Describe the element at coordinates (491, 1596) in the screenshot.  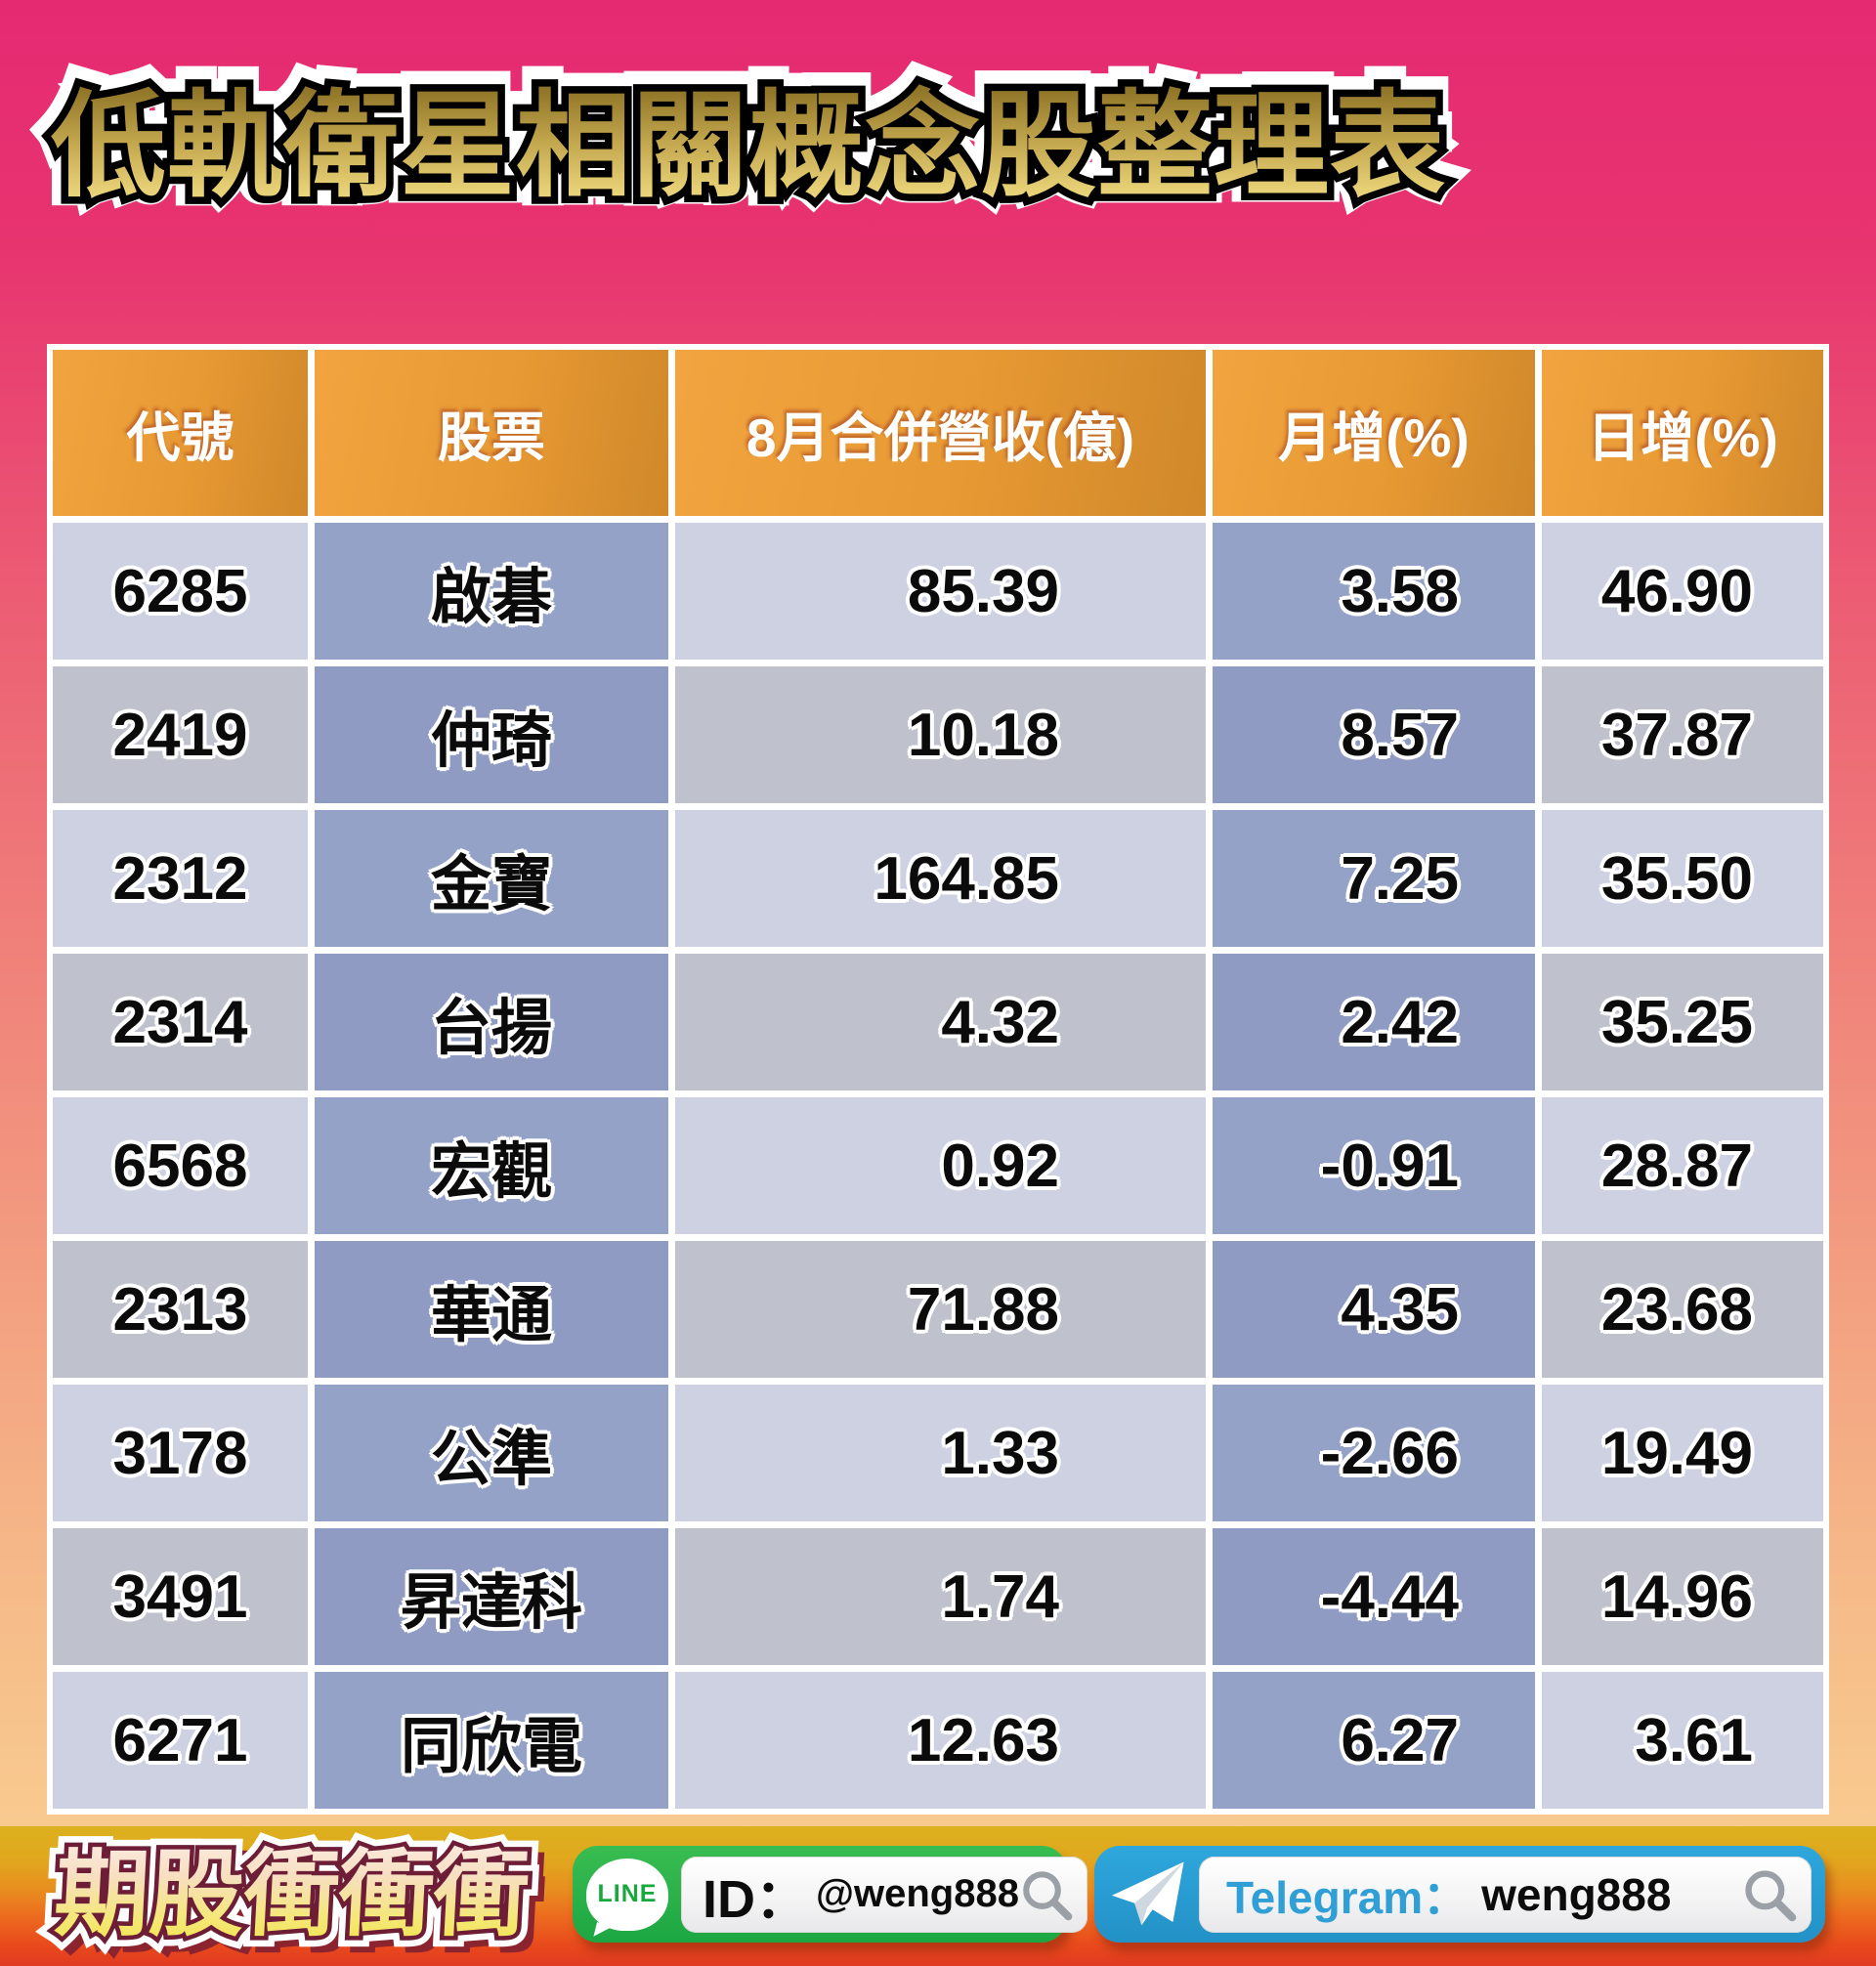
I see `cell-stock: 昇達科` at that location.